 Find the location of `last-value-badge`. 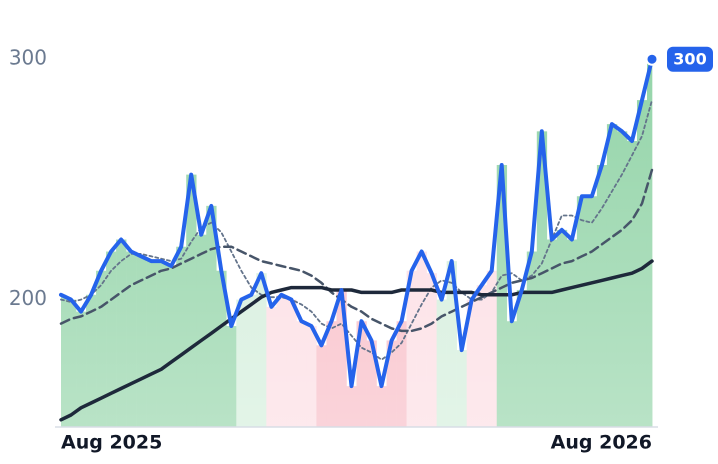

last-value-badge is located at coordinates (690, 59).